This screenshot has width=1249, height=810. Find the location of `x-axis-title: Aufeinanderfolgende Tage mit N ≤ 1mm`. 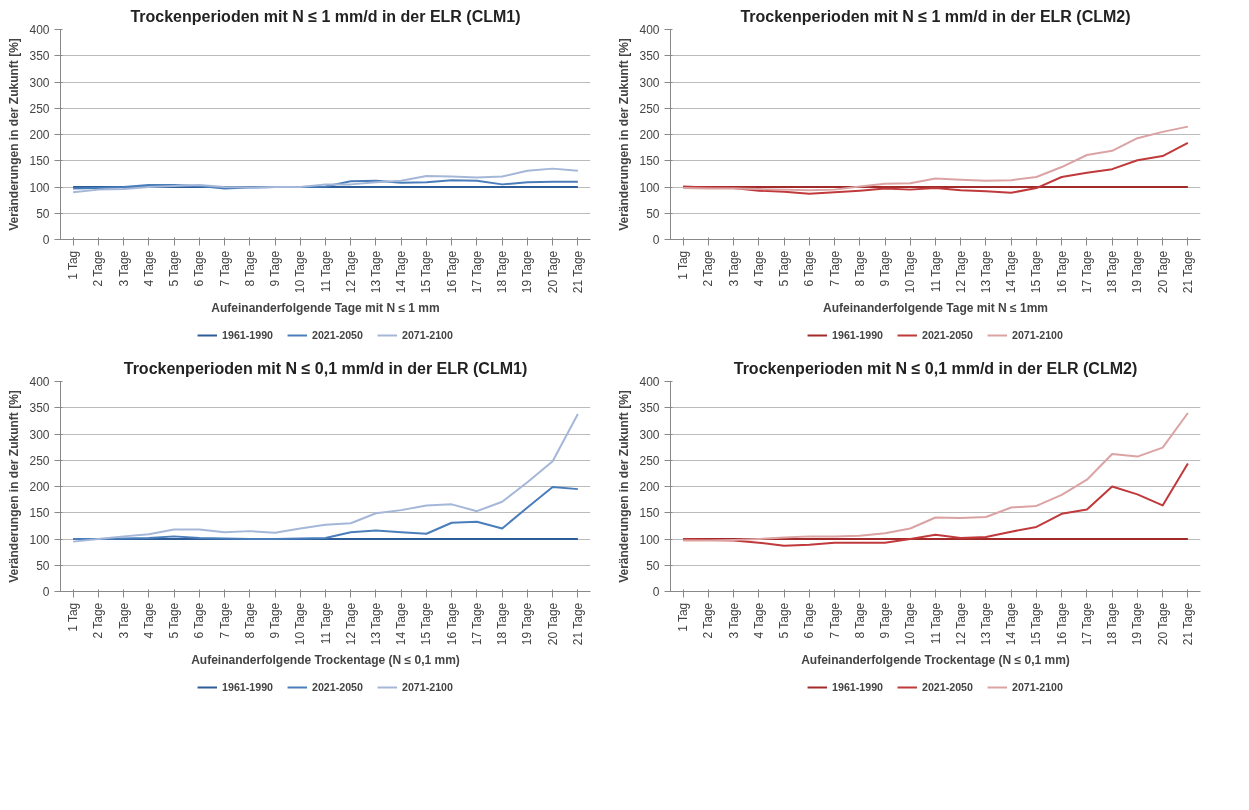

x-axis-title: Aufeinanderfolgende Tage mit N ≤ 1mm is located at coordinates (935, 308).